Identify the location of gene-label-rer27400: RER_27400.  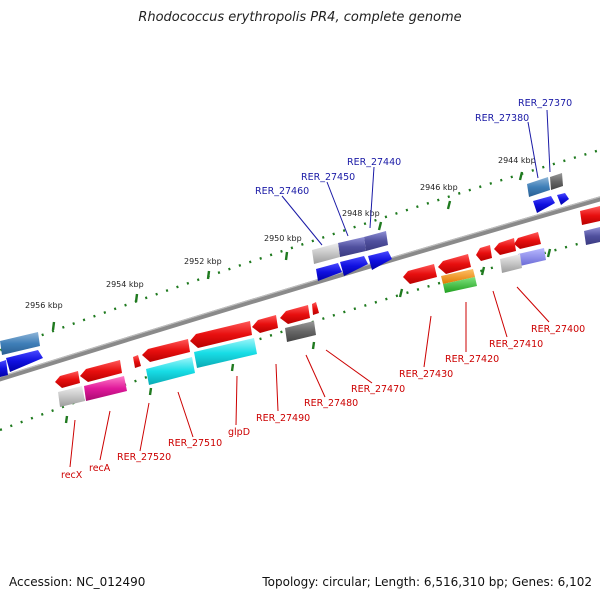
(558, 329).